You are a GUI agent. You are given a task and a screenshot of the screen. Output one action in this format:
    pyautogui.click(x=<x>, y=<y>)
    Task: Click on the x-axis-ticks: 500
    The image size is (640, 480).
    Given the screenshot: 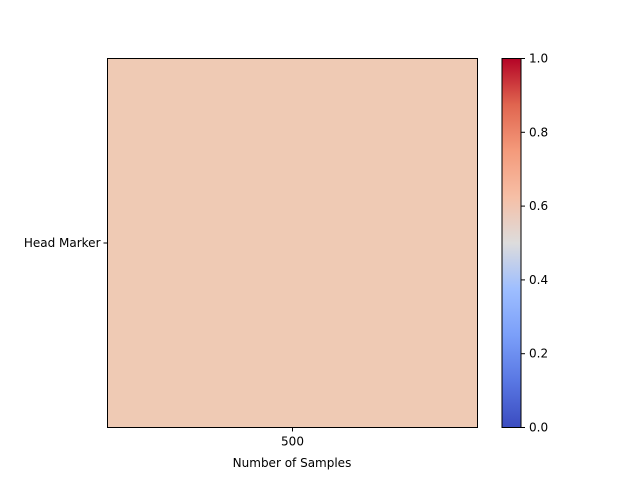 What is the action you would take?
    pyautogui.click(x=292, y=438)
    